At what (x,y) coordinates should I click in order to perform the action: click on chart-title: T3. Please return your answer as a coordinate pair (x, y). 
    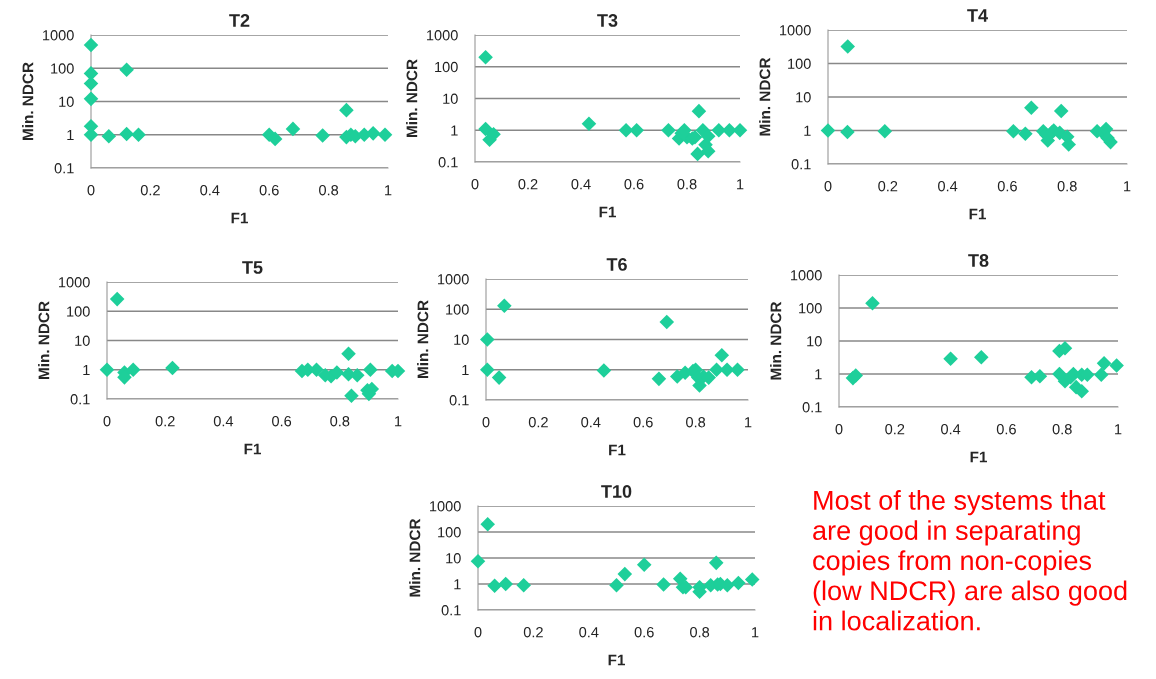
    Looking at the image, I should click on (607, 20).